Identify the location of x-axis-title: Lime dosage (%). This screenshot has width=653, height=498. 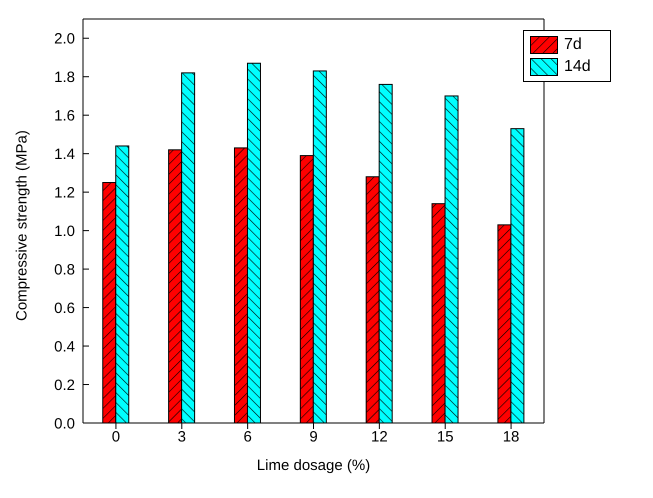
(313, 465).